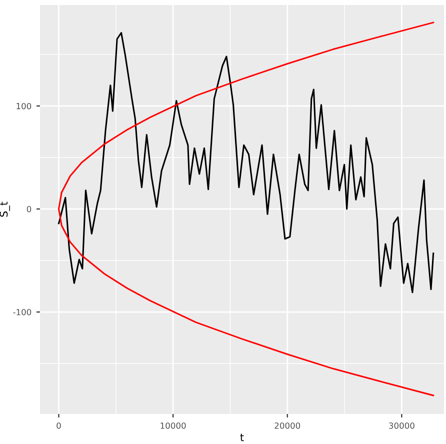 The height and width of the screenshot is (444, 446). I want to click on x-tick-label: 20000, so click(287, 425).